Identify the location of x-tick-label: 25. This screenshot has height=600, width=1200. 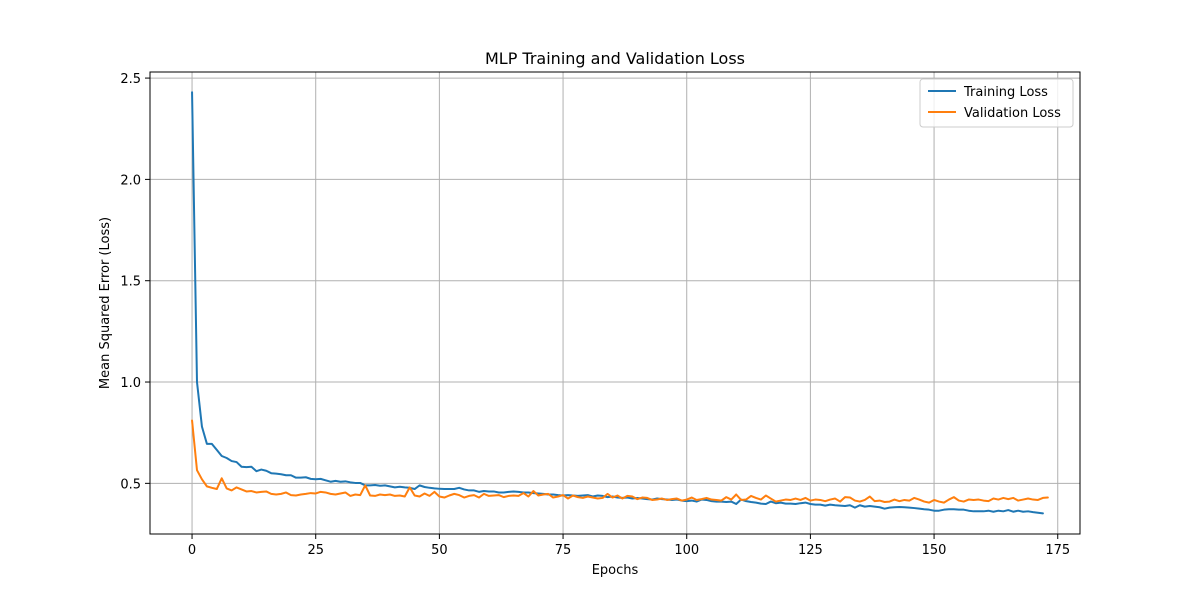
(315, 550).